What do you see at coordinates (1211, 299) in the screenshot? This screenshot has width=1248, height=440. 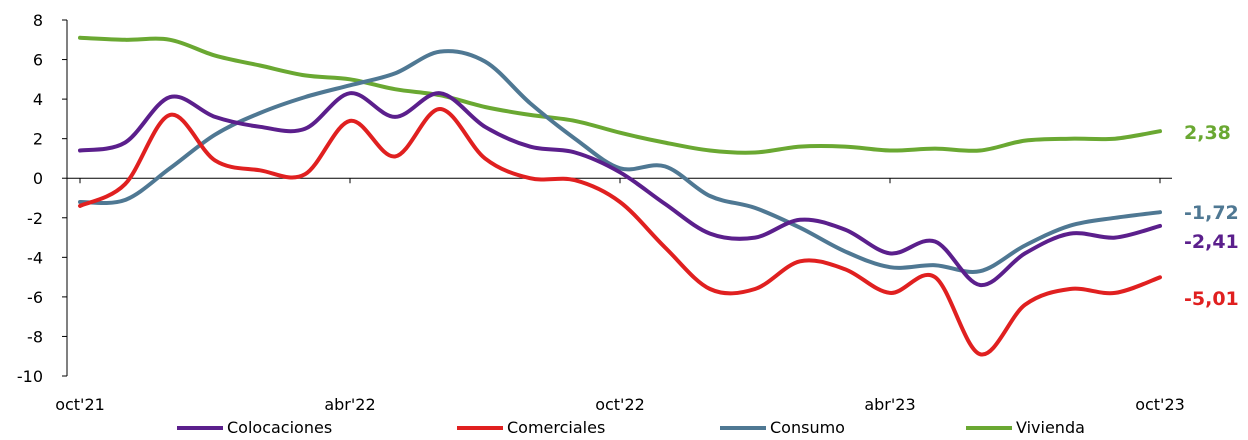 I see `end-label-comerciales: -5,01` at bounding box center [1211, 299].